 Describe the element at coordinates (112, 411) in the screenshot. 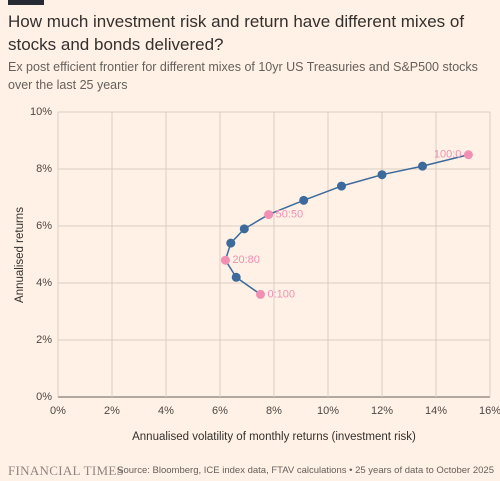

I see `x-tick-label: 2%` at that location.